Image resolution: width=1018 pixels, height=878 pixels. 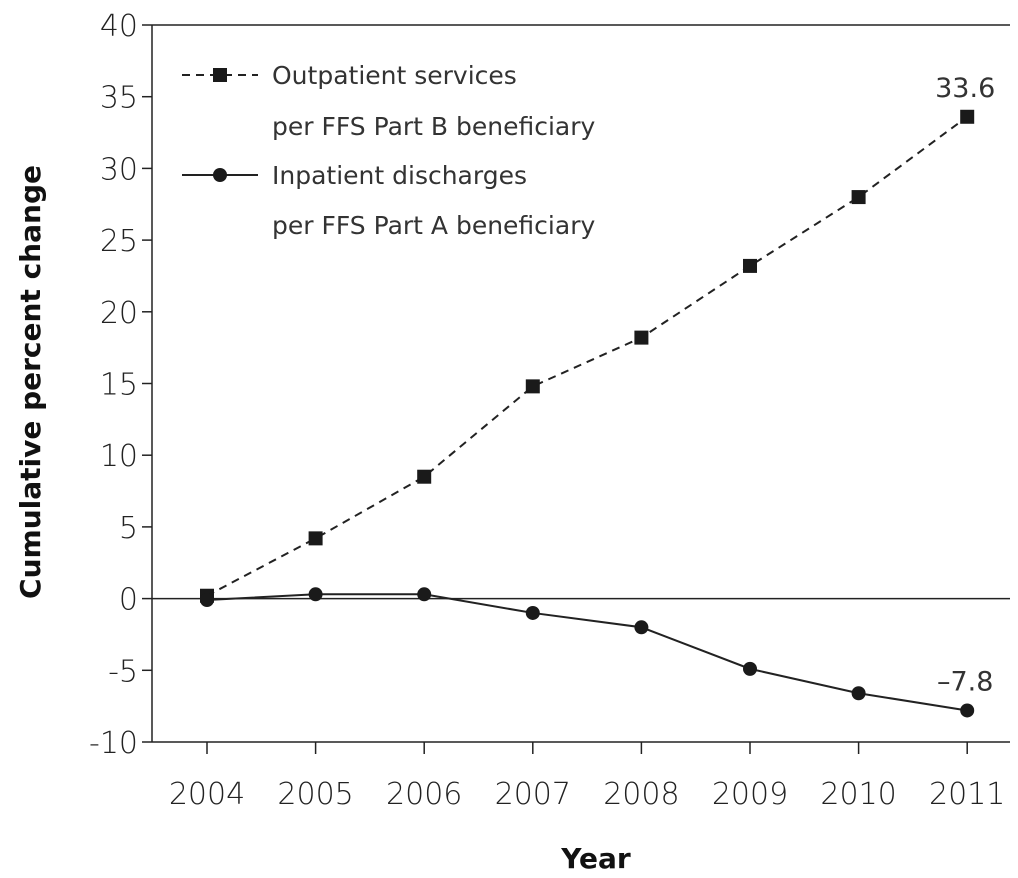 I want to click on y-tick-label: 25, so click(x=119, y=241).